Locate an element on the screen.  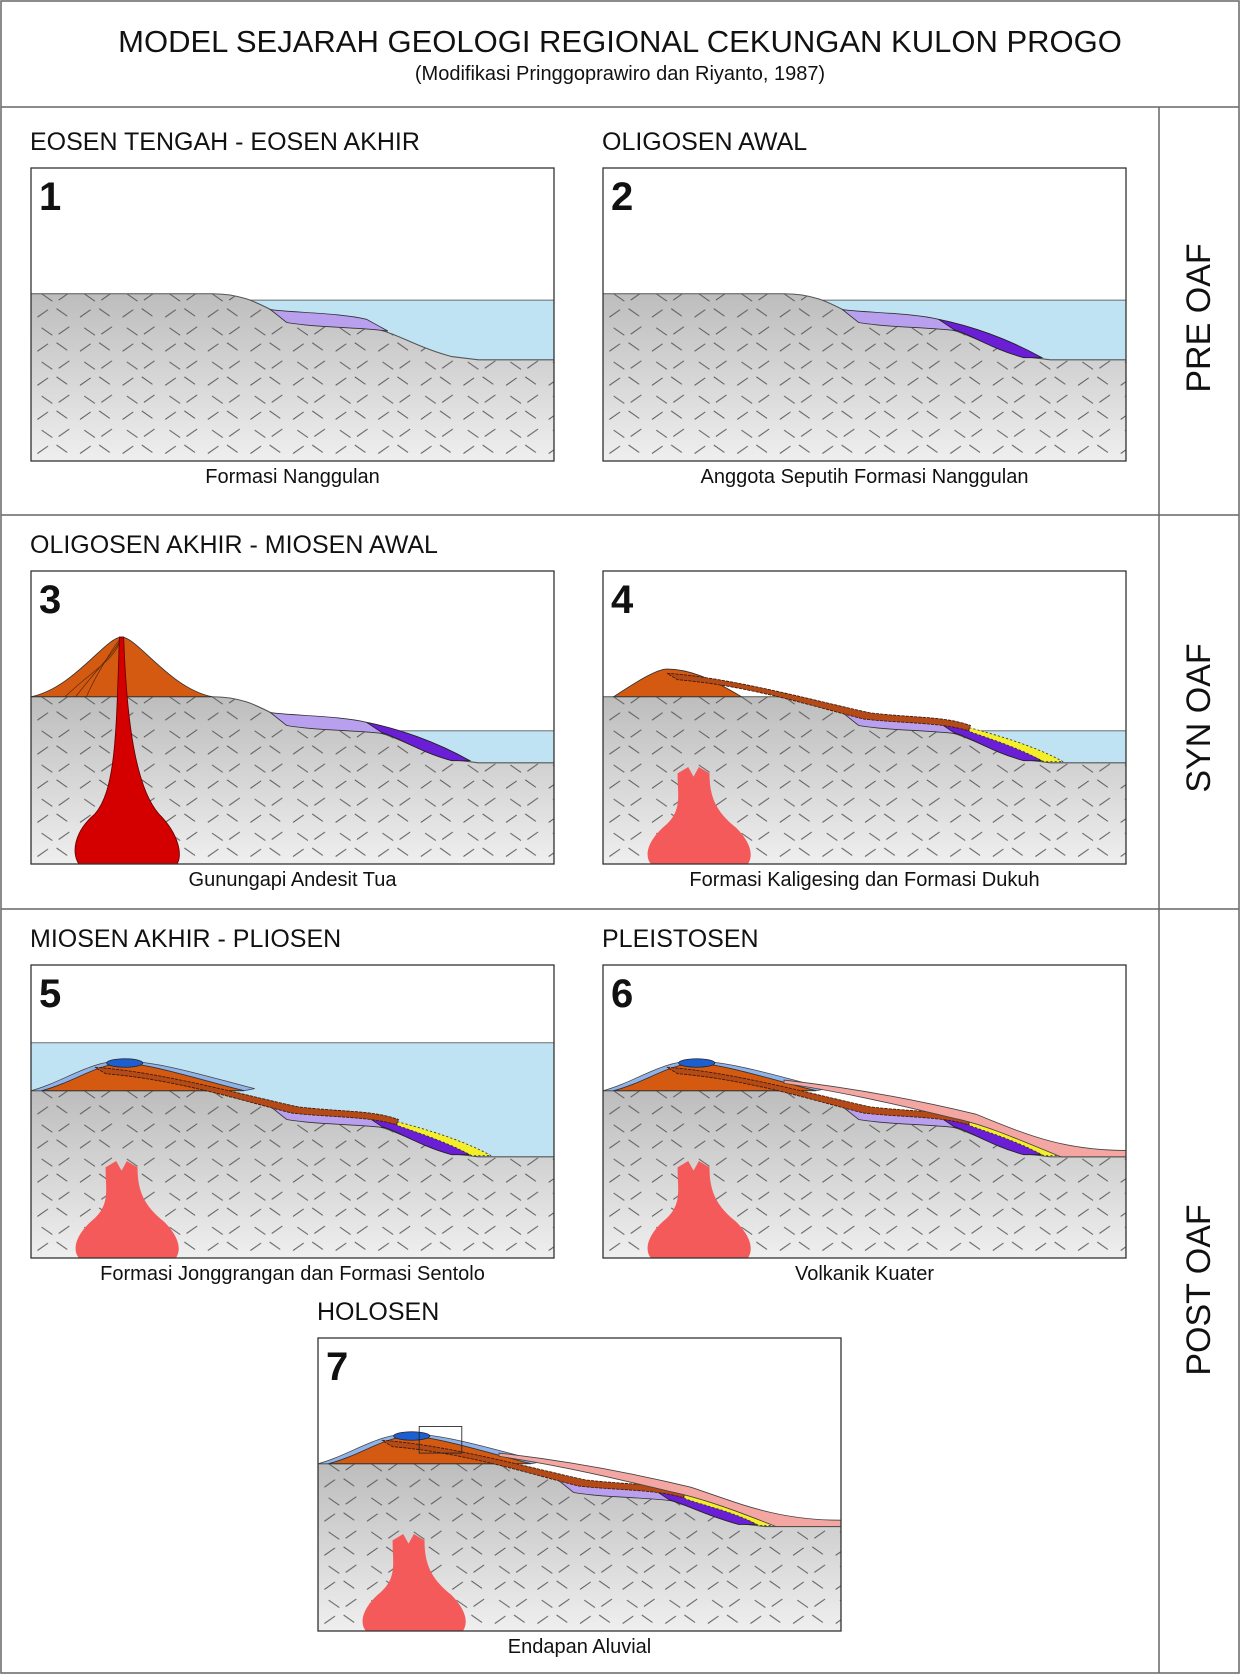
panel: 4 Formasi Kaligesing dan Formasi Dukuh is located at coordinates (864, 730).